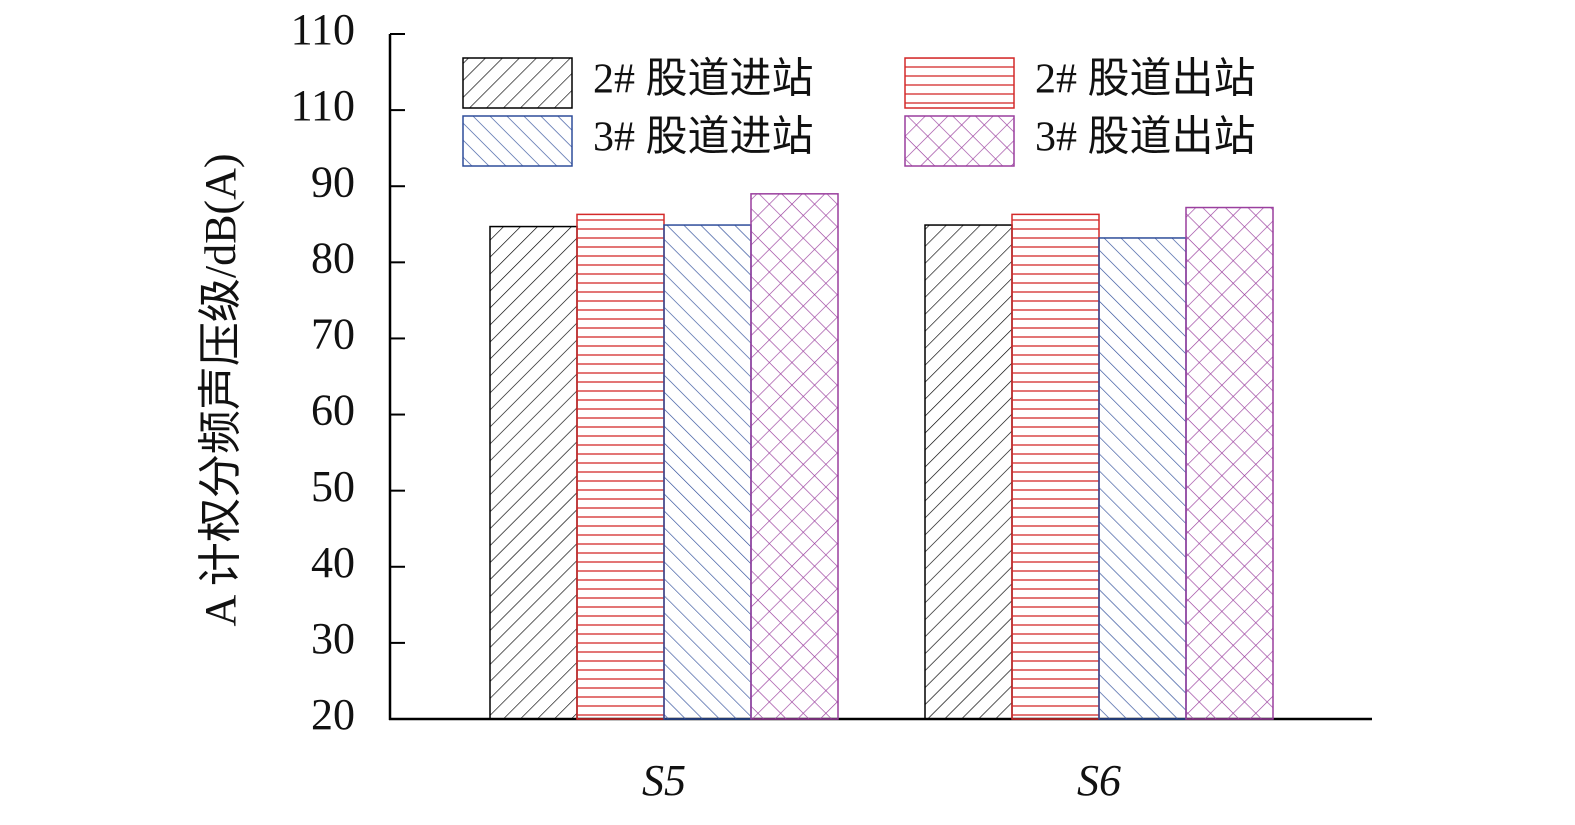 This screenshot has width=1575, height=825. Describe the element at coordinates (333, 714) in the screenshot. I see `y-tick-label: 20` at that location.